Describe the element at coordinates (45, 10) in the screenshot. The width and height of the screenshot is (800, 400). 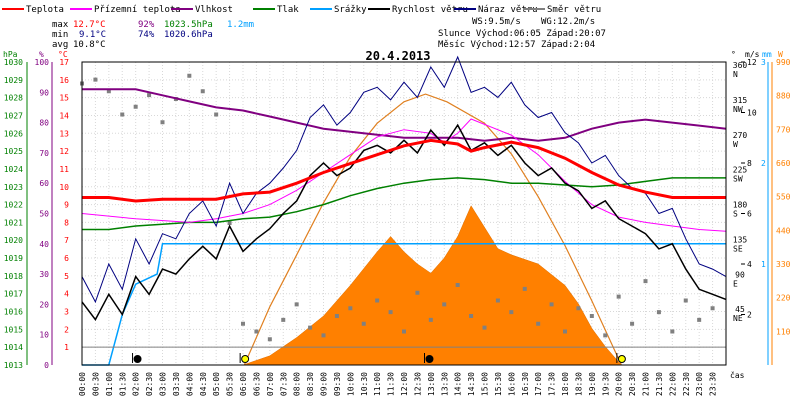
I see `legend-label: Teplota` at that location.